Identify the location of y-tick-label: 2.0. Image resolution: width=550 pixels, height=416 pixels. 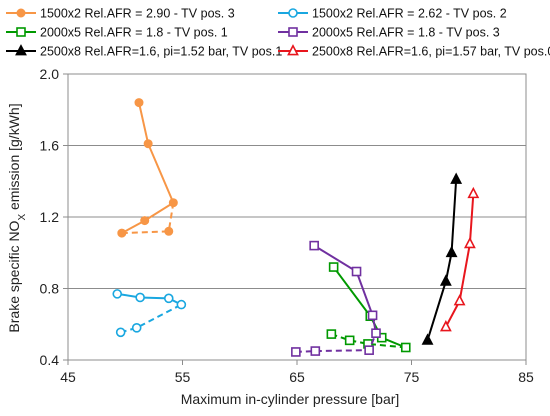
(50, 74).